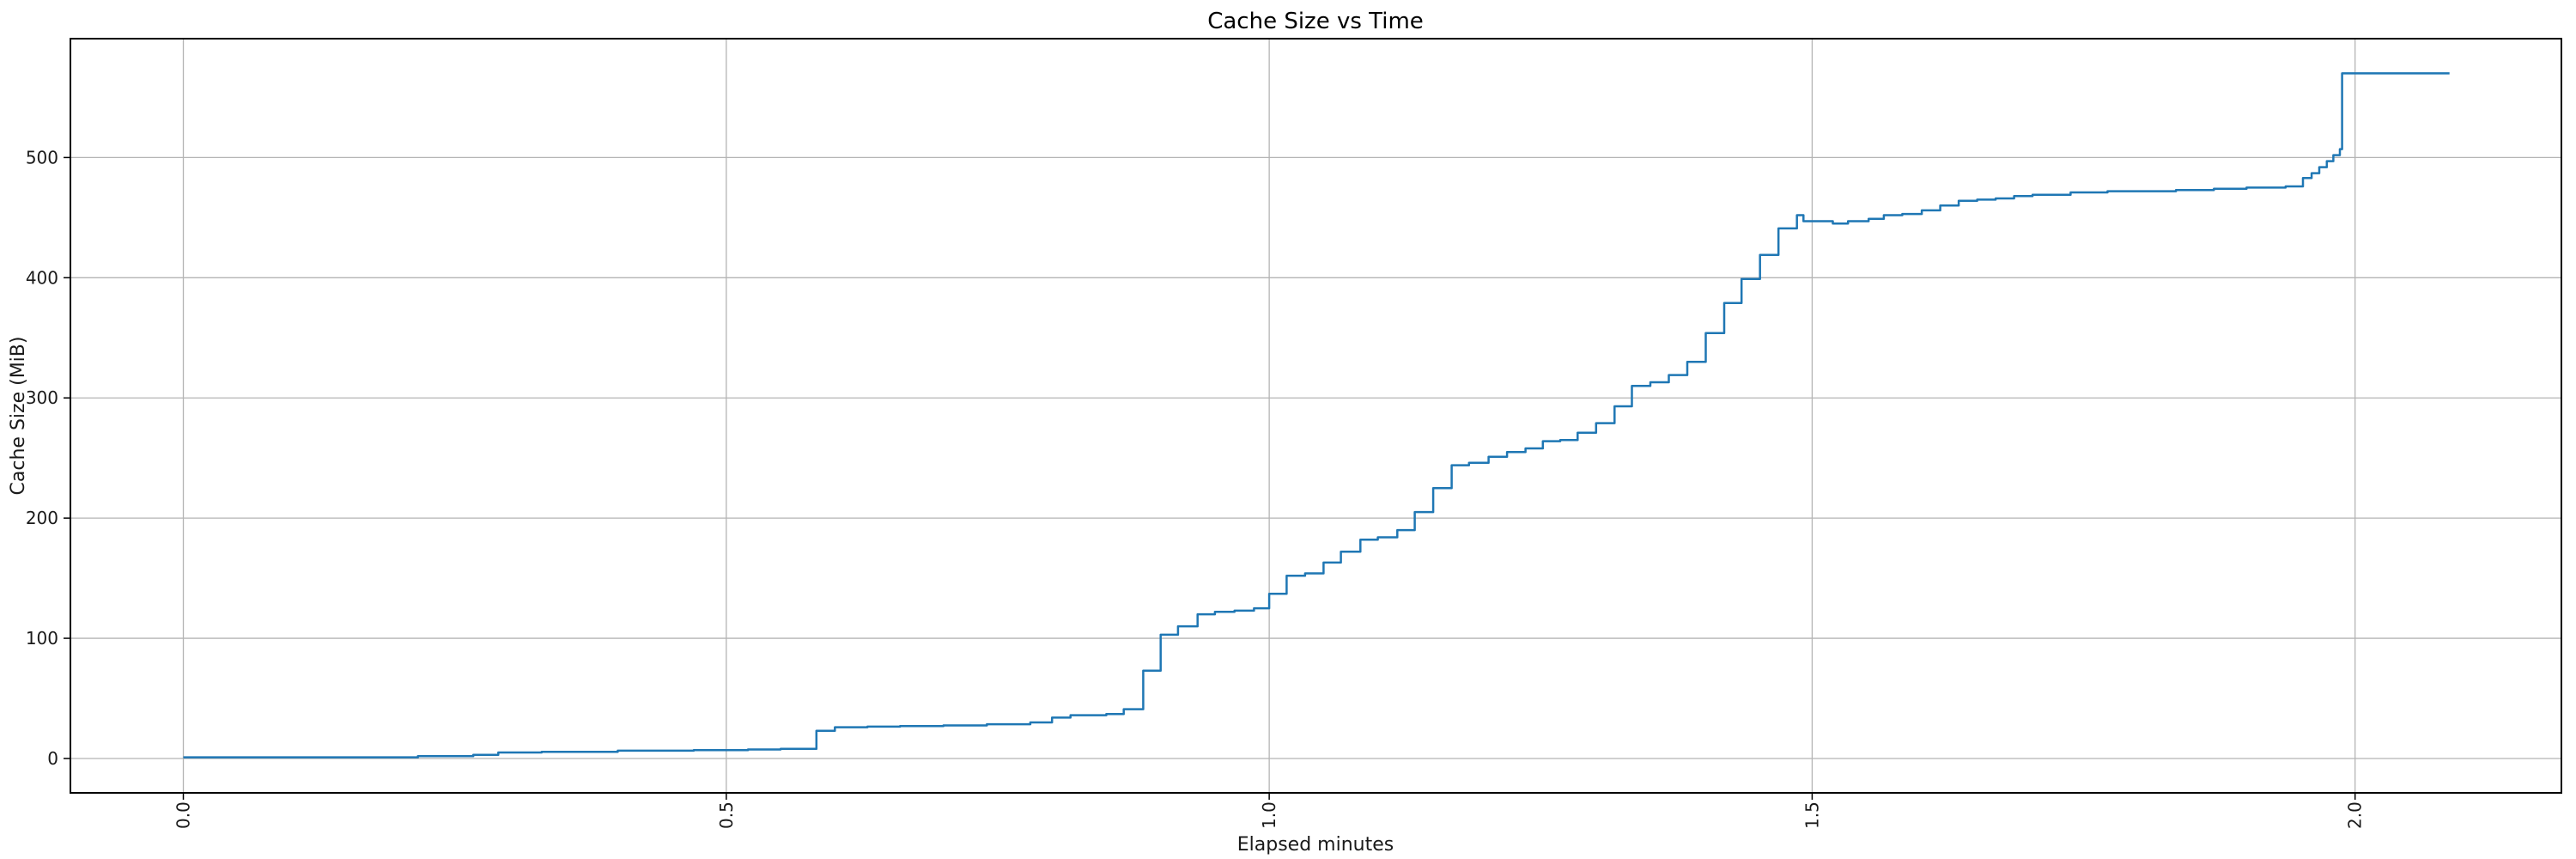 This screenshot has height=859, width=2576. Describe the element at coordinates (183, 815) in the screenshot. I see `x-tick-label: 0.0` at that location.